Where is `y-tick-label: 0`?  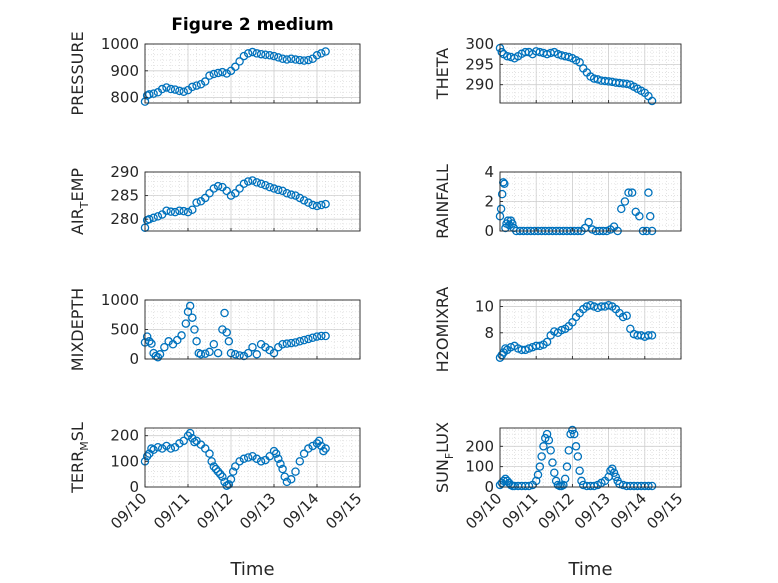 y-tick-label: 0 is located at coordinates (134, 487).